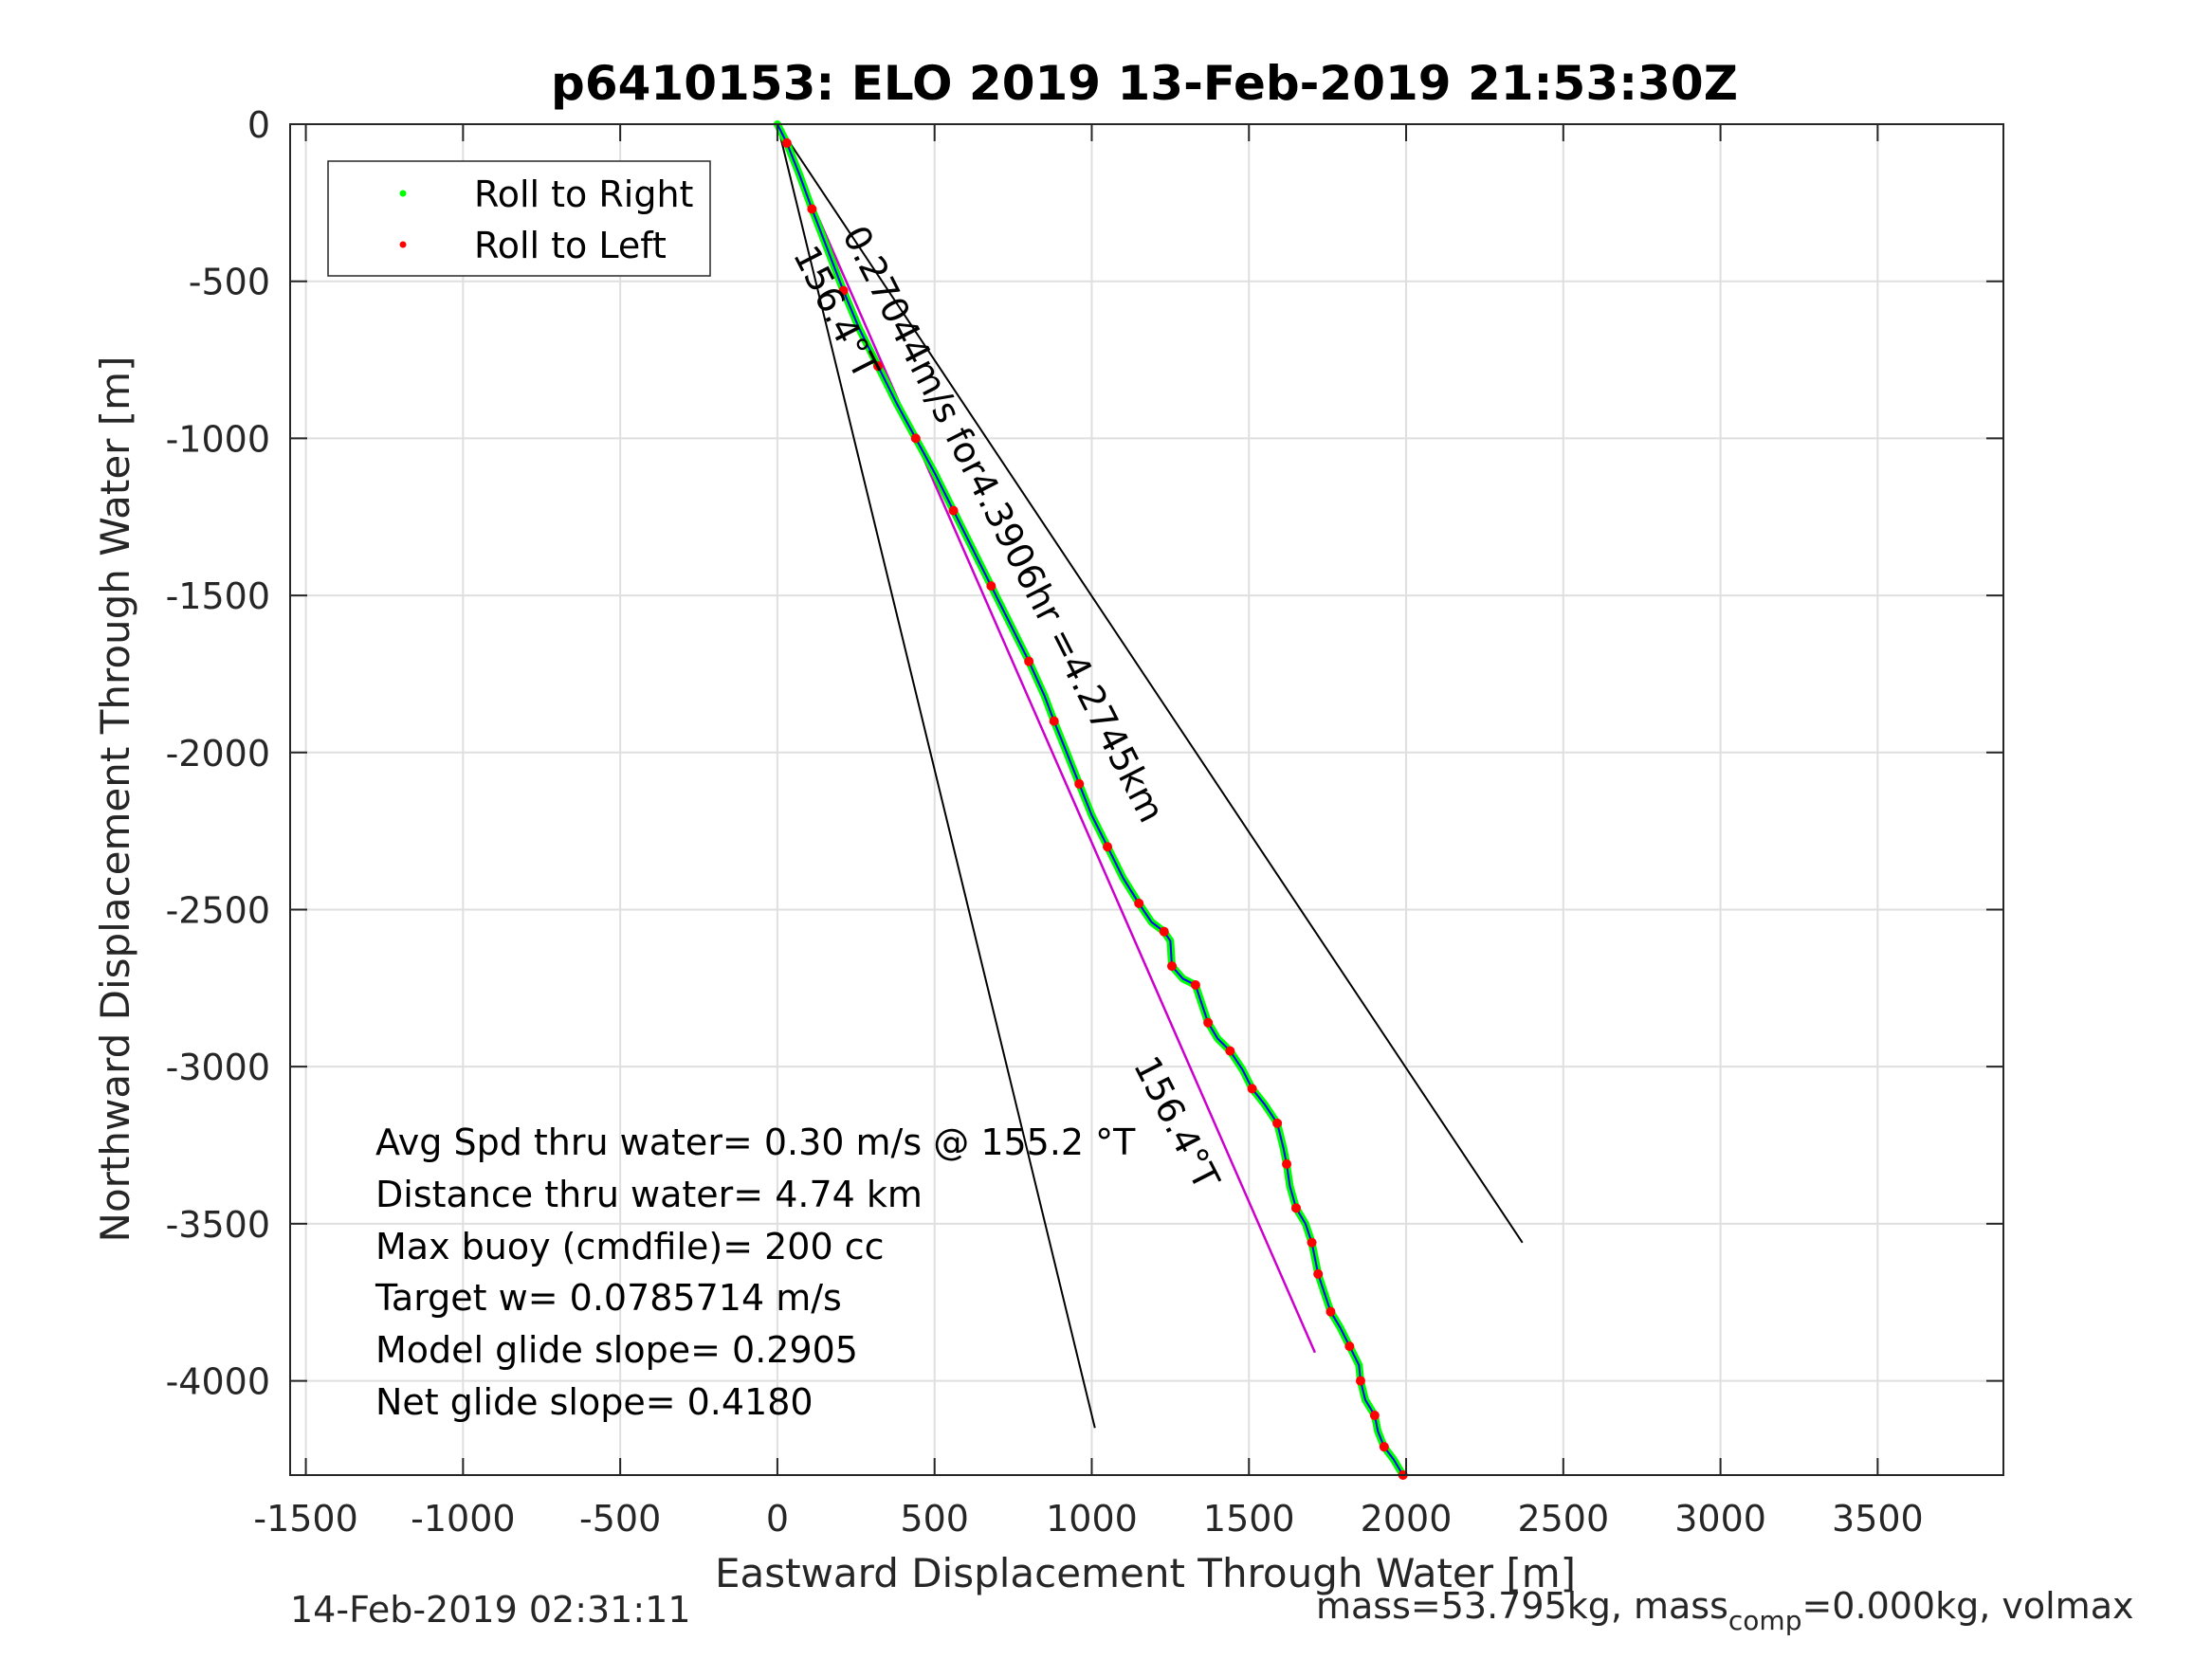 This screenshot has width=2212, height=1659. What do you see at coordinates (1407, 1519) in the screenshot?
I see `x-tick-label-7: 2000` at bounding box center [1407, 1519].